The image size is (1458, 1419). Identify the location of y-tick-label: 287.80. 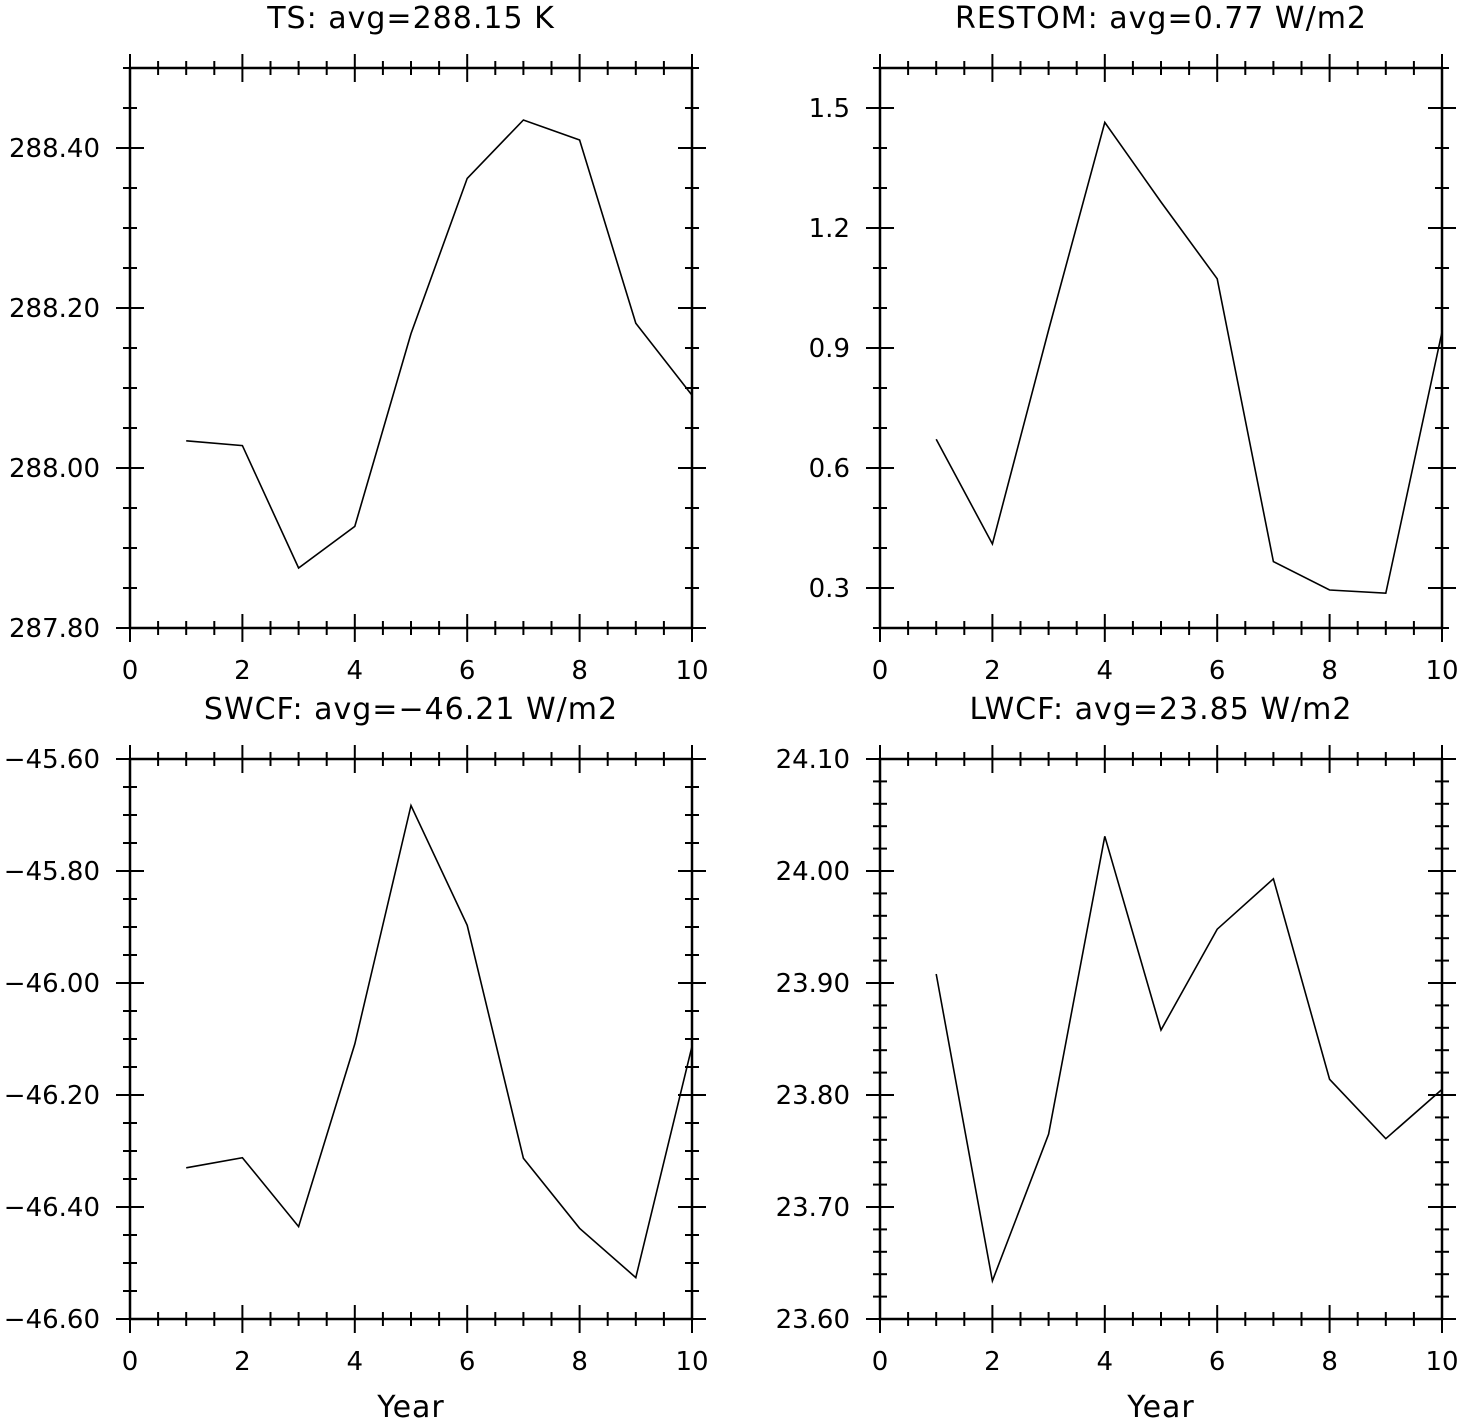
(54, 629).